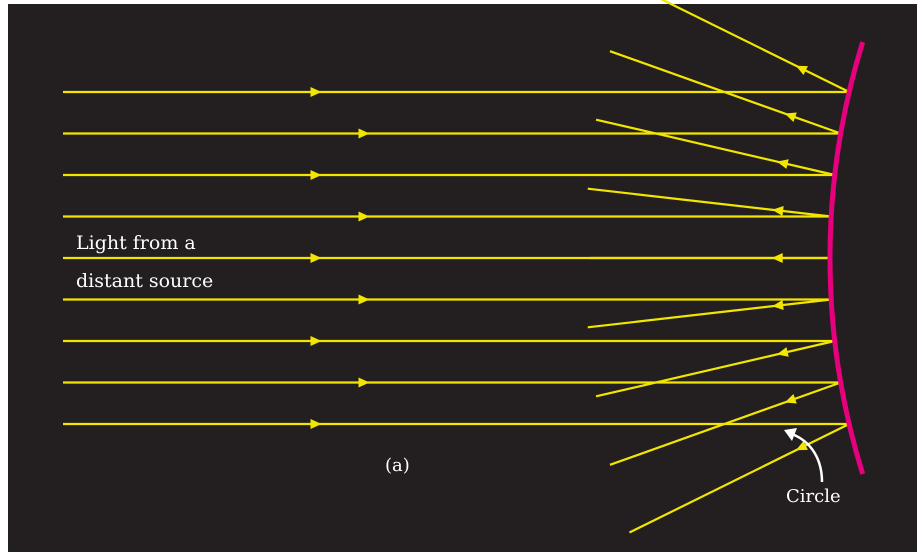  Describe the element at coordinates (790, 434) in the screenshot. I see `circle-pointer-arrowhead` at that location.